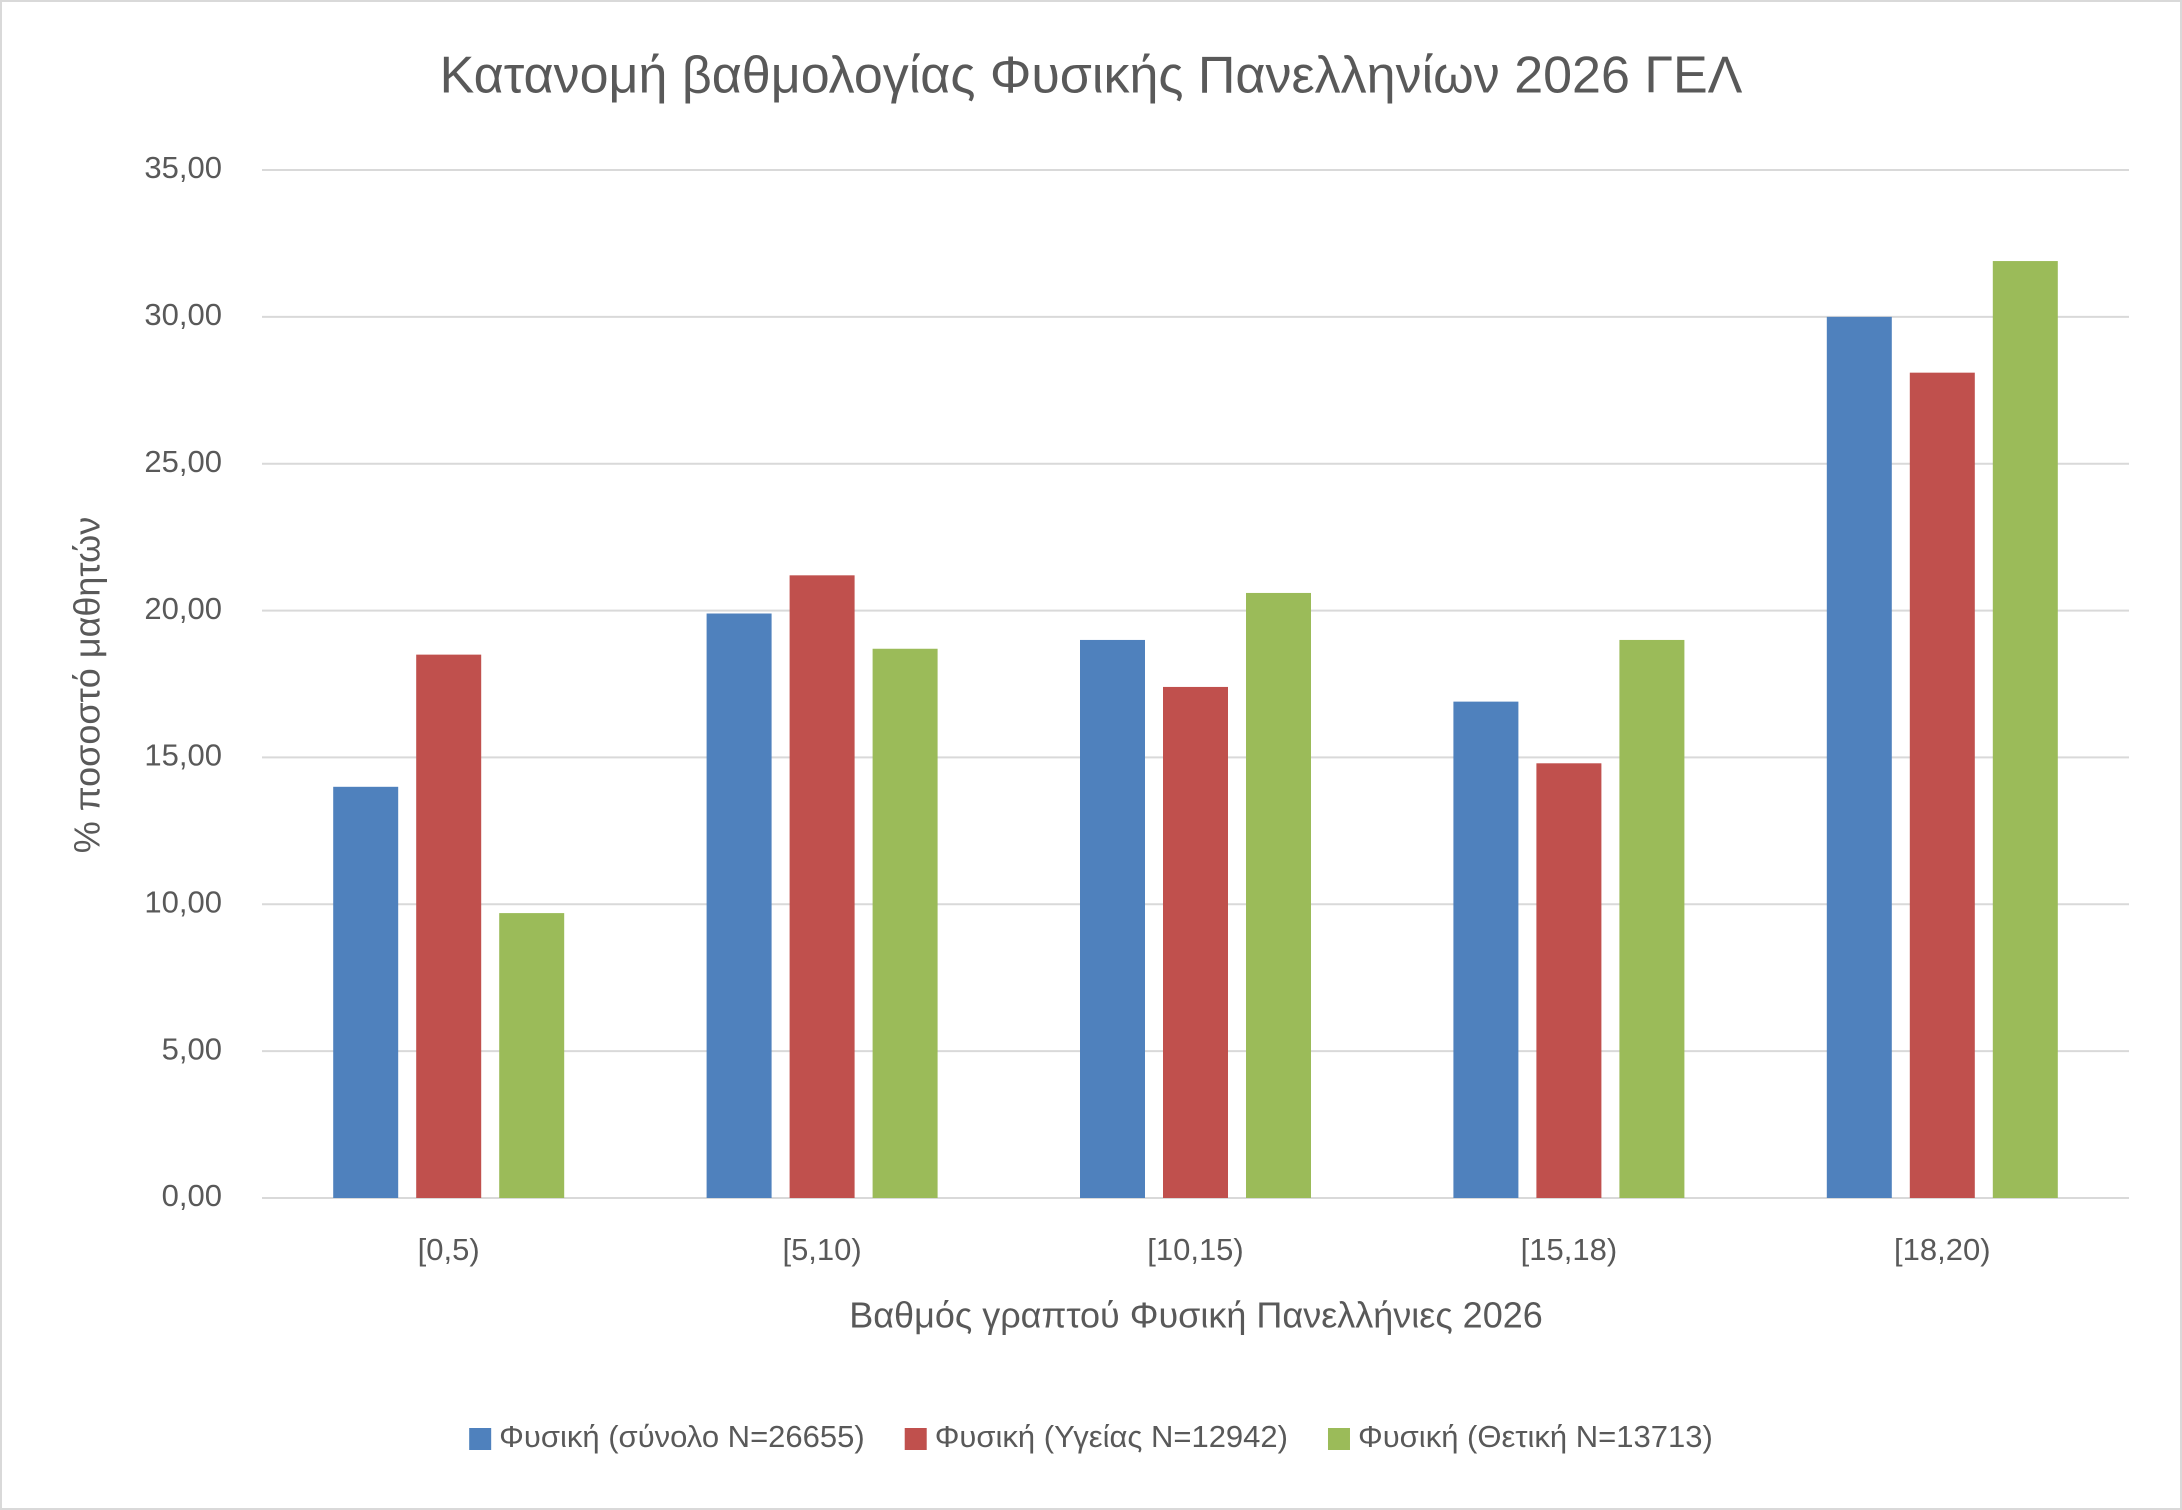 The image size is (2182, 1510). Describe the element at coordinates (87, 685) in the screenshot. I see `y-axis-label: % ποσοστό μαθητών` at that location.